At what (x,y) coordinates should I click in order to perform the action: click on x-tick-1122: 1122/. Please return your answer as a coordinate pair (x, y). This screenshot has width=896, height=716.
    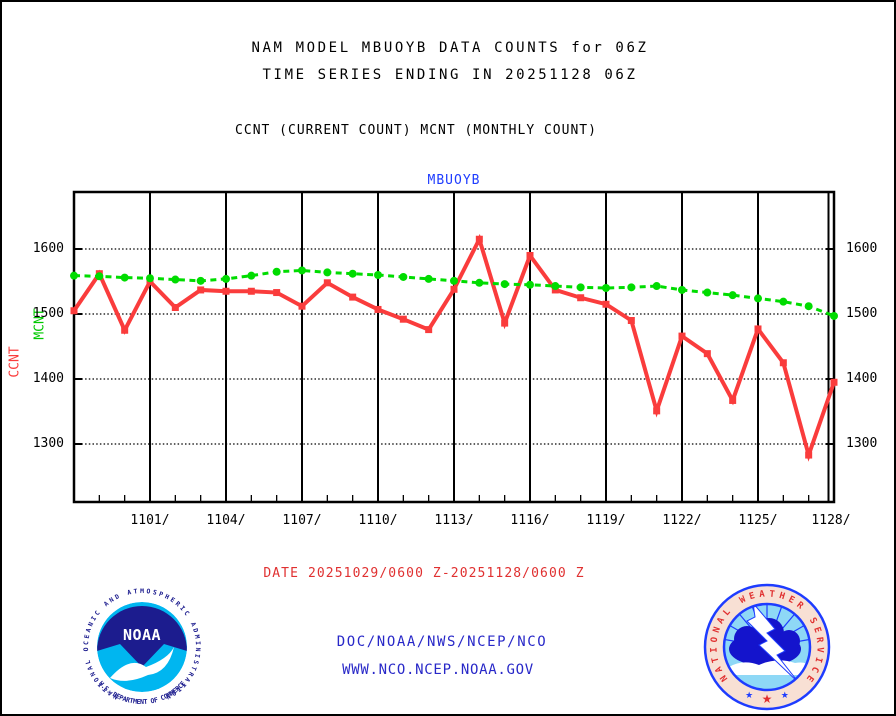
    Looking at the image, I should click on (682, 520).